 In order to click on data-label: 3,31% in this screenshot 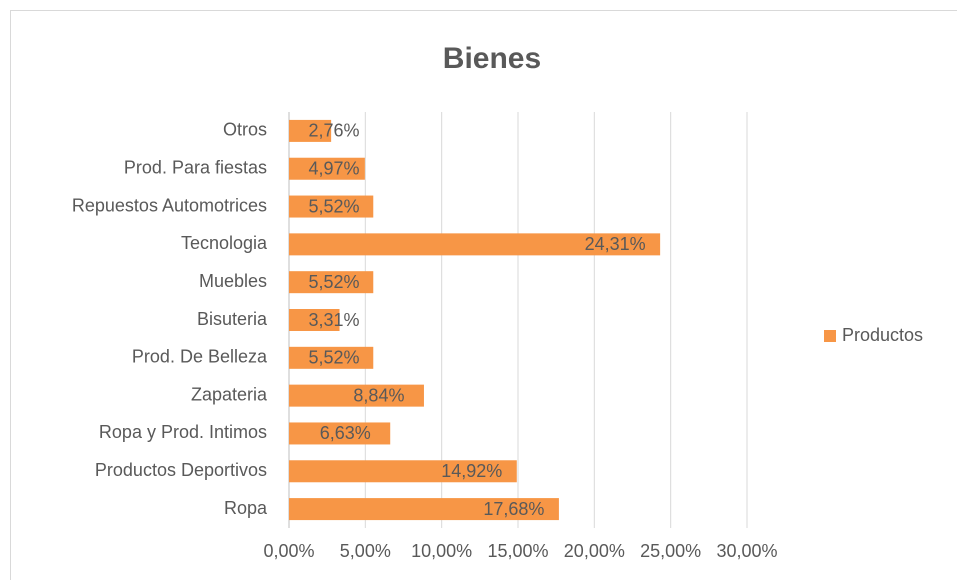, I will do `click(333, 320)`.